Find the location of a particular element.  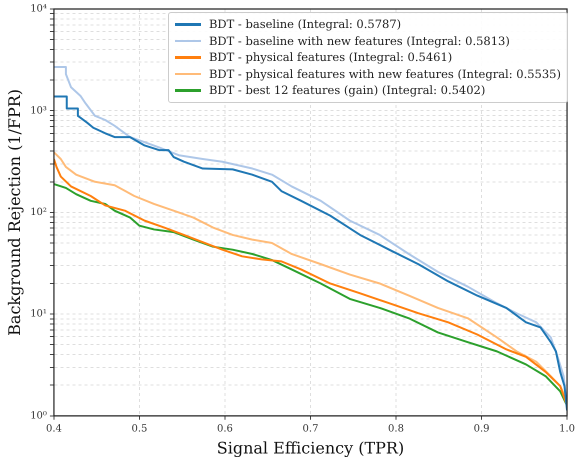

y-tick-label: 10² is located at coordinates (38, 212).